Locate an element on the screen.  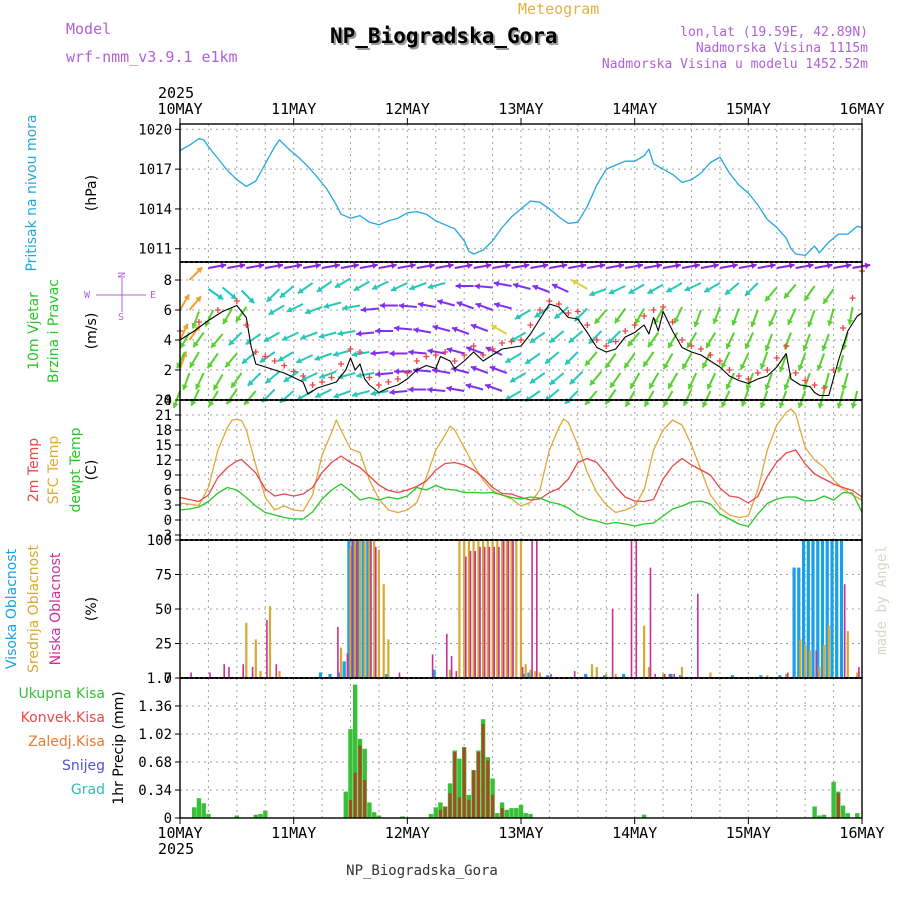
x-tick-label-bottom: 12MAY is located at coordinates (407, 833).